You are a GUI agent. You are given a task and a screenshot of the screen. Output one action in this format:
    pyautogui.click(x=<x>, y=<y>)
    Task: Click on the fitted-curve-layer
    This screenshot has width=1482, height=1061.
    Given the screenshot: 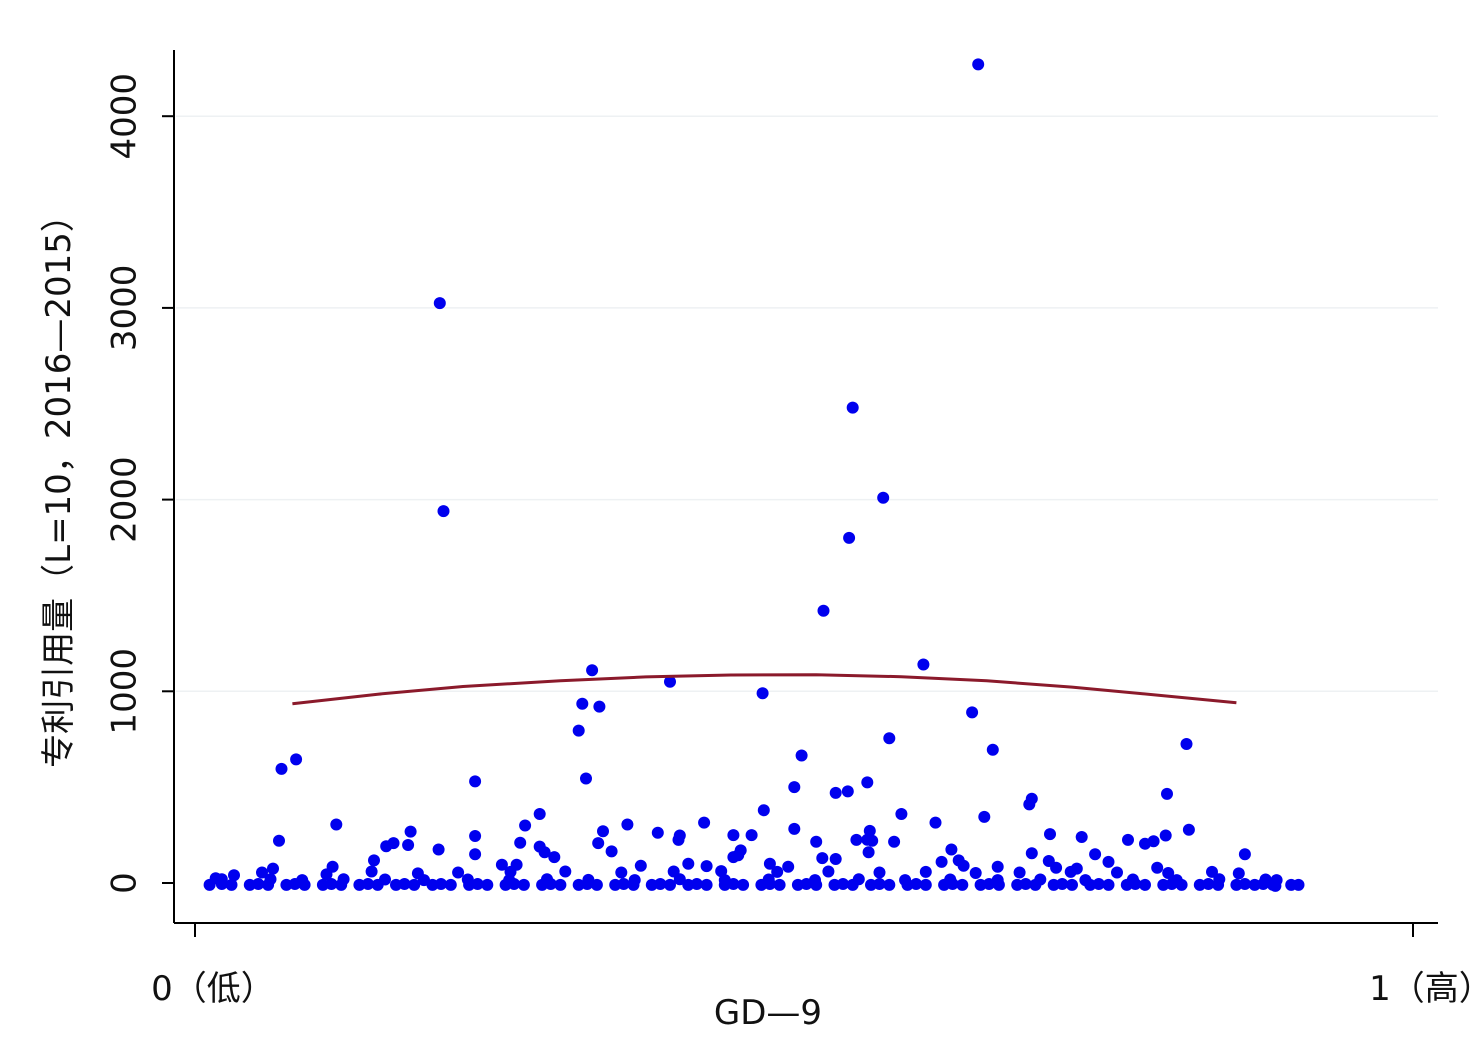 What is the action you would take?
    pyautogui.click(x=764, y=689)
    